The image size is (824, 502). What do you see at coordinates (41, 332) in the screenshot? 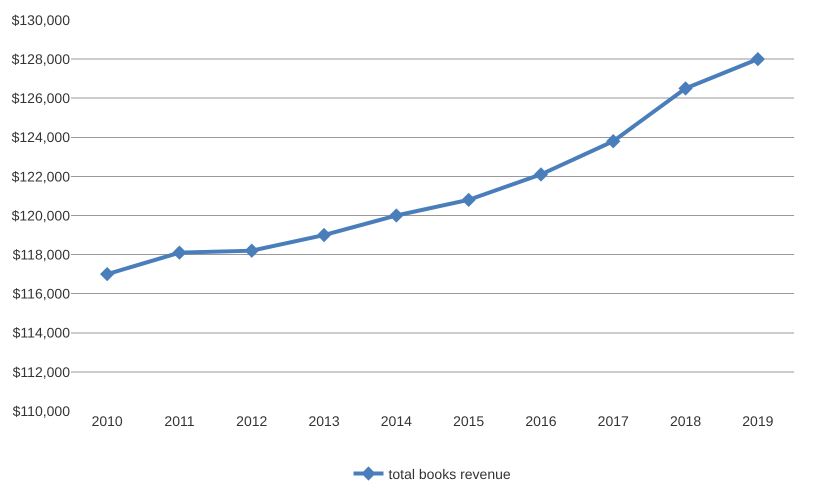
I see `y-tick-label: $114,000` at bounding box center [41, 332].